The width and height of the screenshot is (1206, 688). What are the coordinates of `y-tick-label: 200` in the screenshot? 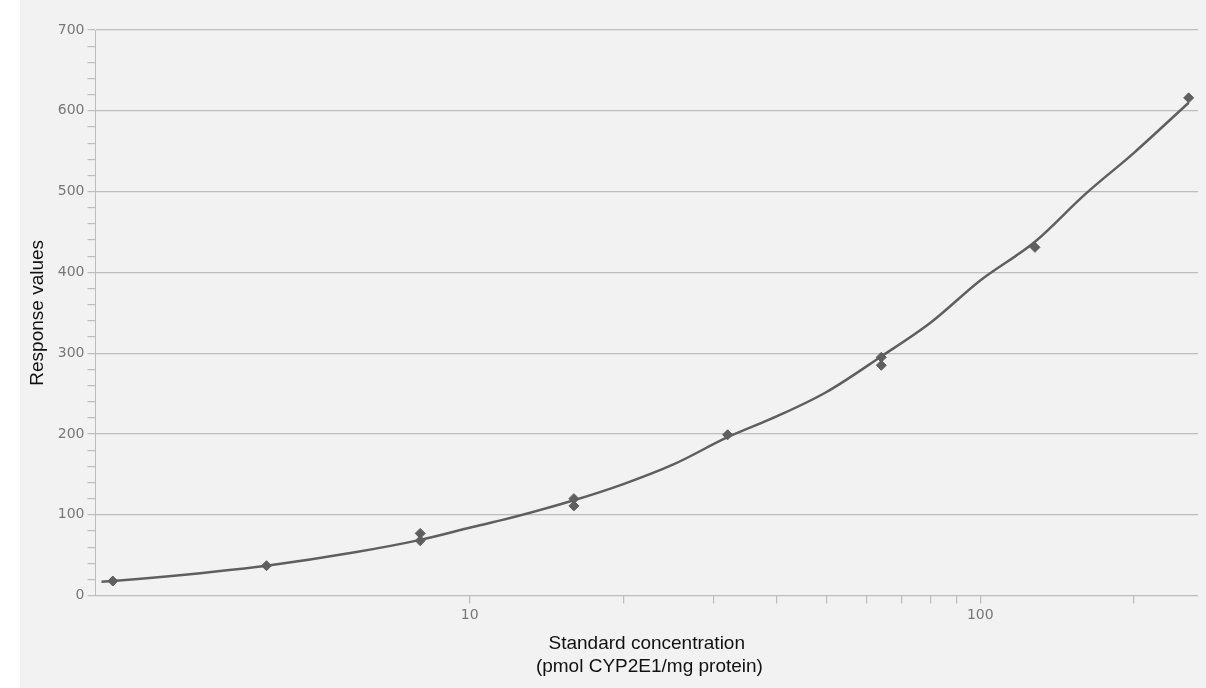 It's located at (71, 432).